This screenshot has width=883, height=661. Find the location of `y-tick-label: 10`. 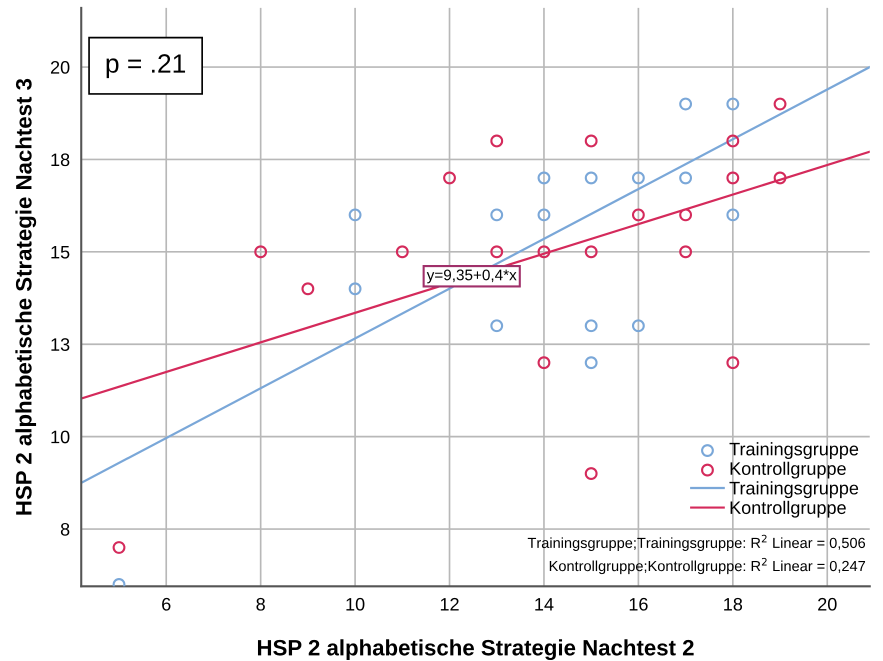

y-tick-label: 10 is located at coordinates (60, 437).